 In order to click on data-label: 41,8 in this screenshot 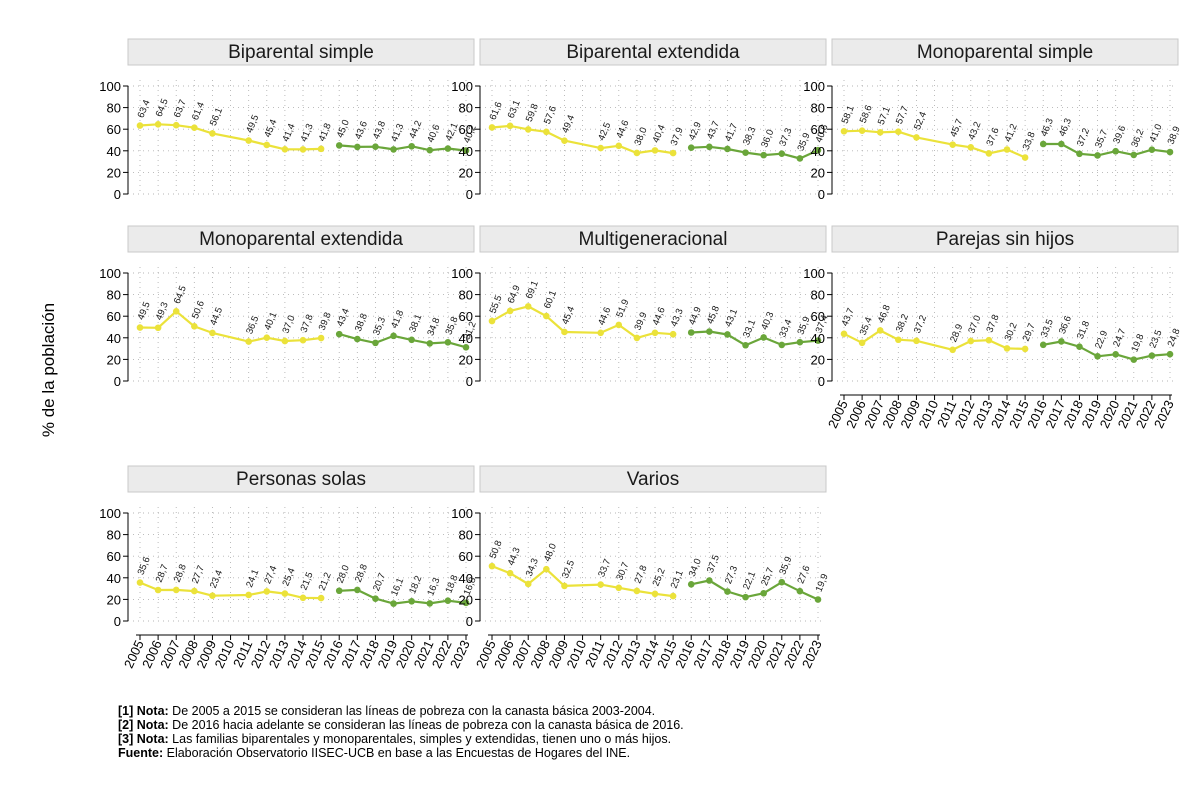, I will do `click(397, 319)`.